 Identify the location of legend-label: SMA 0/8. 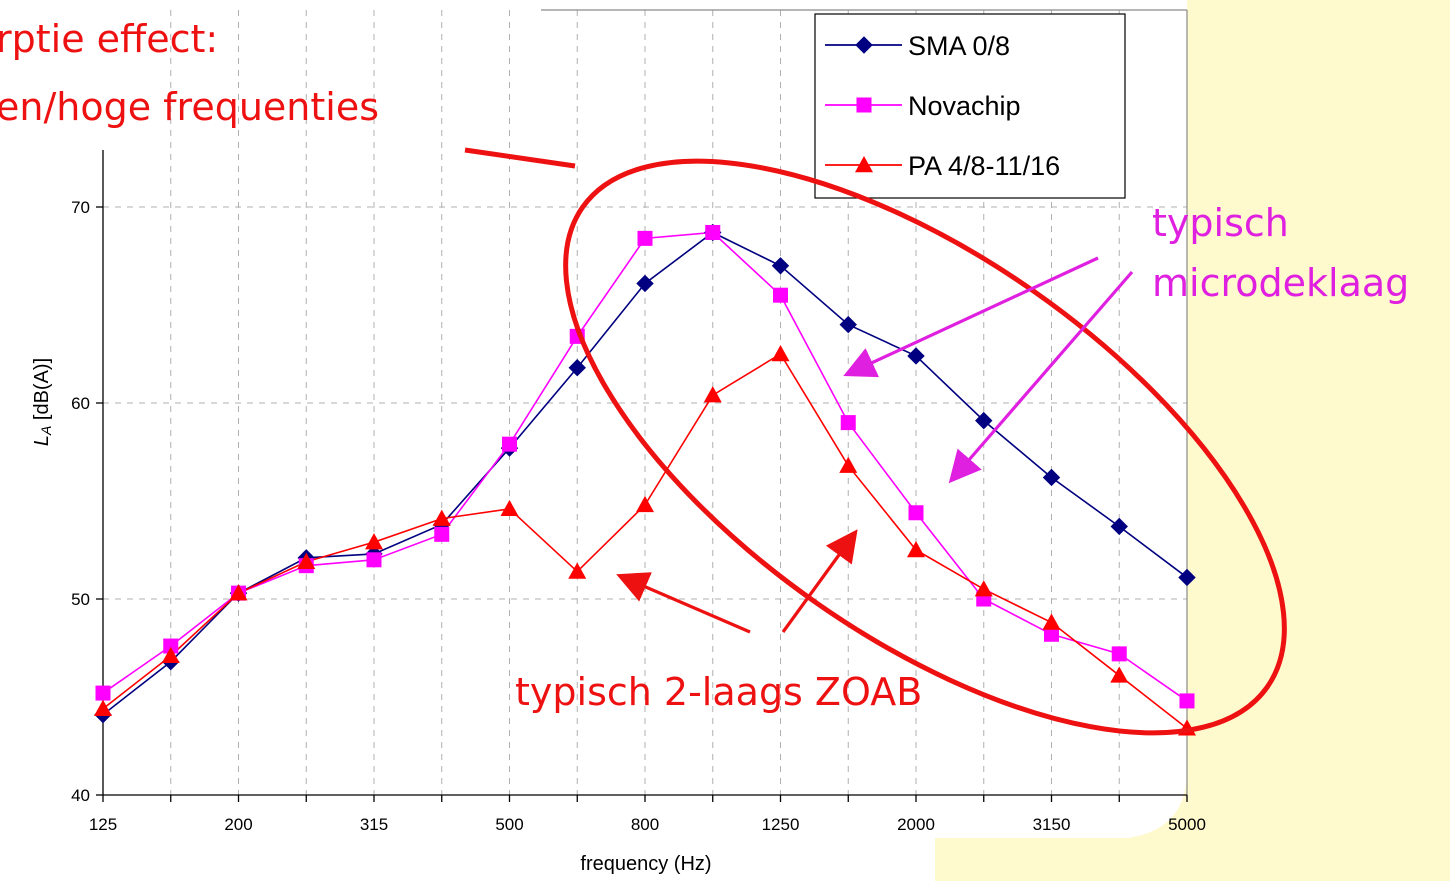
(959, 46).